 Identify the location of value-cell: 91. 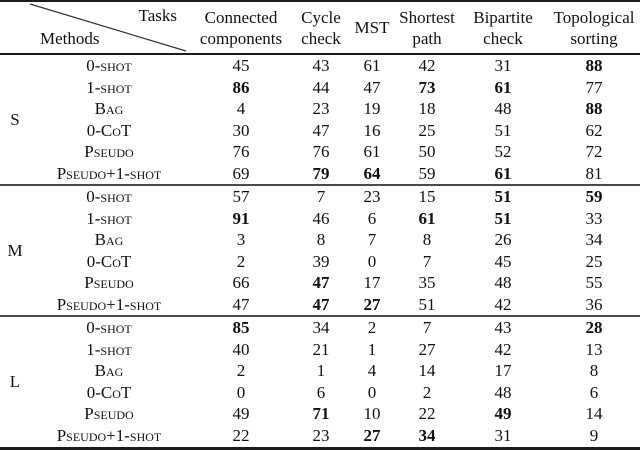
(241, 218).